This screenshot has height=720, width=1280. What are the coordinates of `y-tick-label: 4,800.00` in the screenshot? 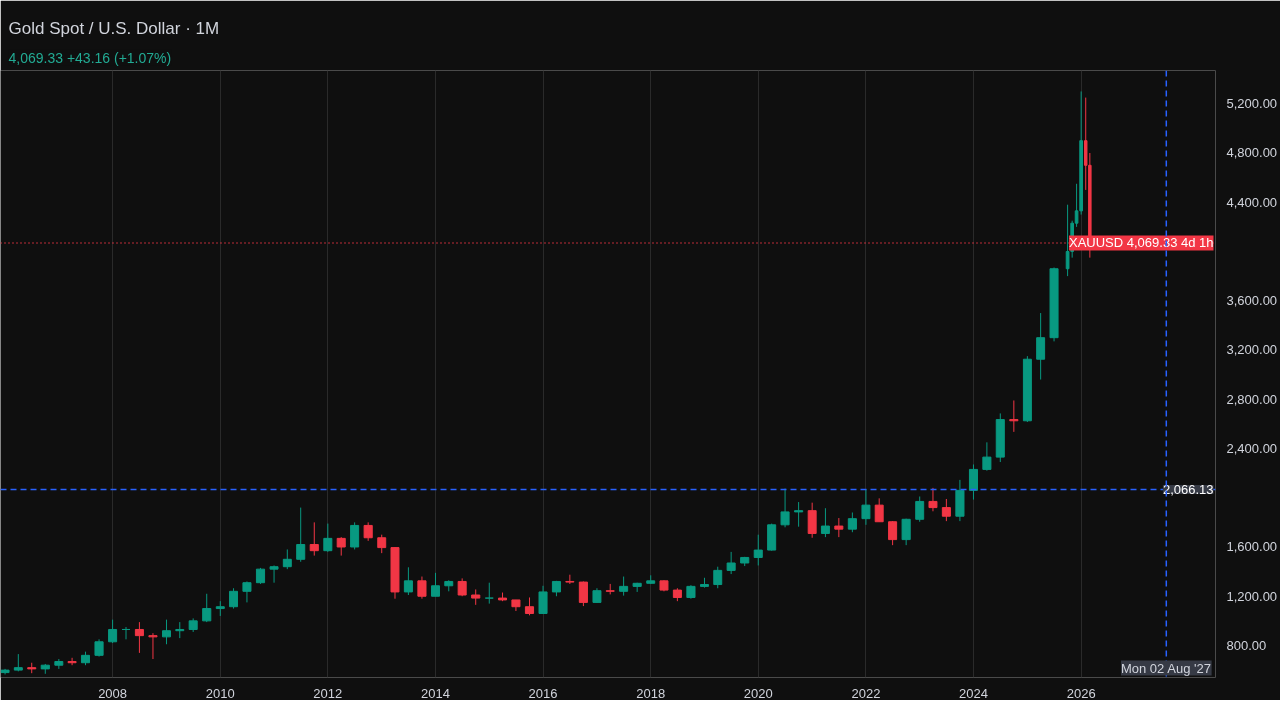 It's located at (1252, 153).